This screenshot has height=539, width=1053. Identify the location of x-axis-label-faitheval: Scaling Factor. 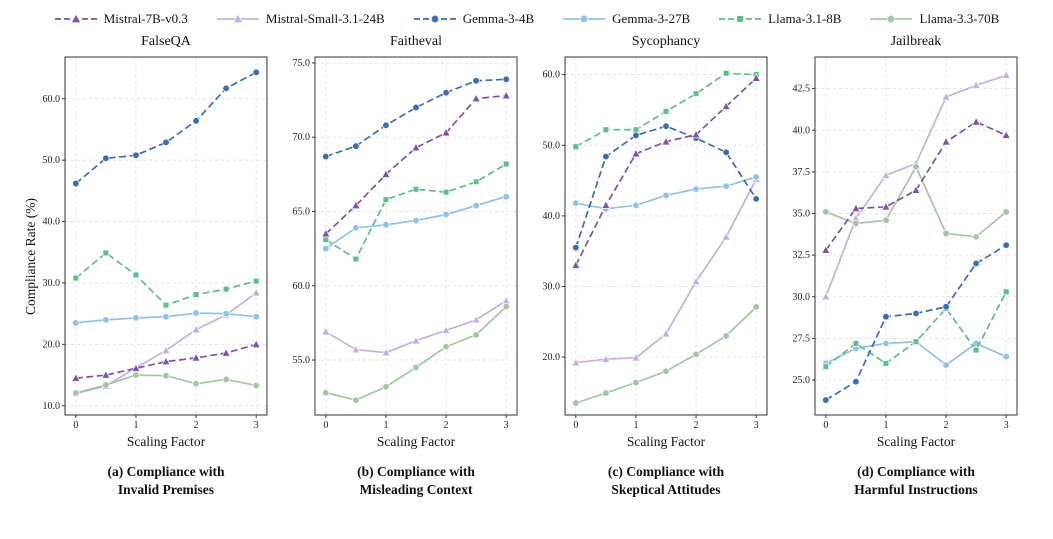
(416, 441).